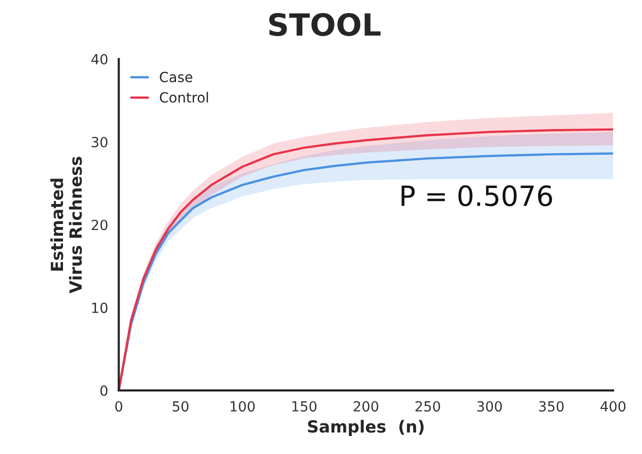 The width and height of the screenshot is (642, 454). Describe the element at coordinates (325, 24) in the screenshot. I see `chart-title: STOOL` at that location.